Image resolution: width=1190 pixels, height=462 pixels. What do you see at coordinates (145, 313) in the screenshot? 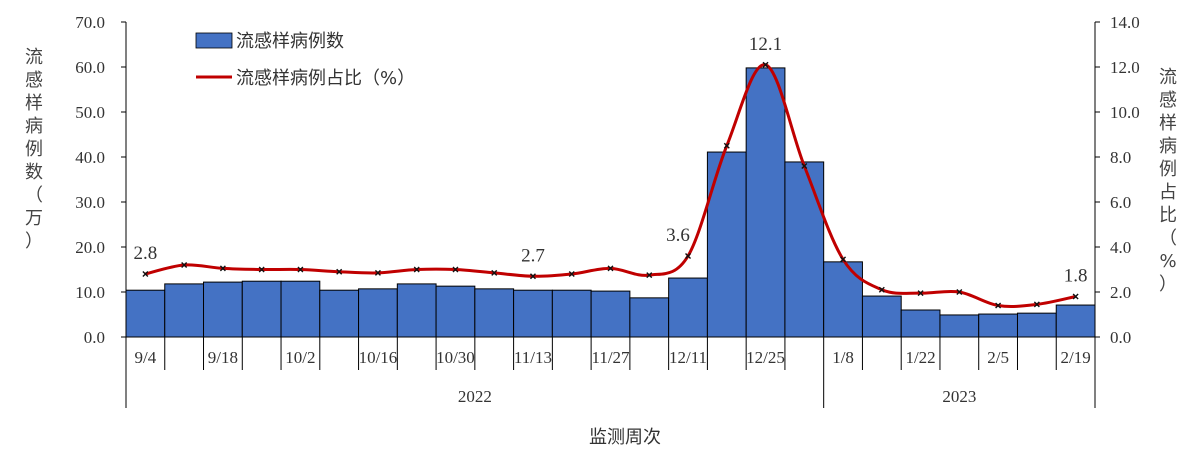
I see `bar-9/4` at bounding box center [145, 313].